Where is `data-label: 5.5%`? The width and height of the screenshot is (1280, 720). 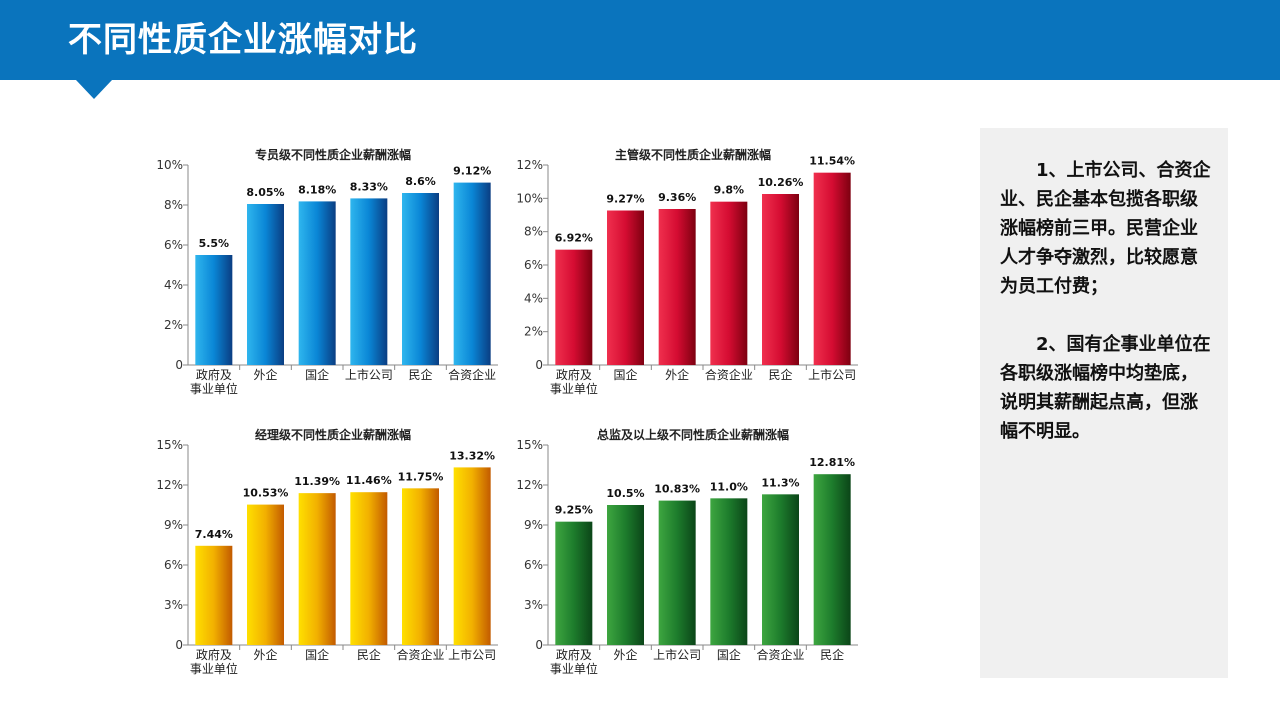
data-label: 5.5% is located at coordinates (214, 243).